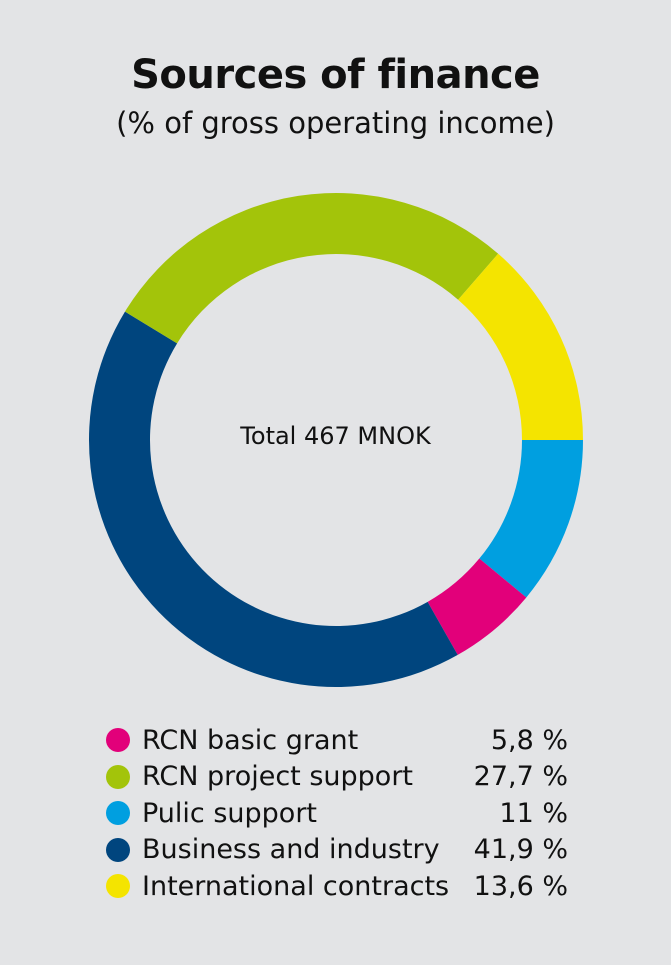 Image resolution: width=671 pixels, height=965 pixels. I want to click on legend-item: International contracts 13,6 %, so click(337, 886).